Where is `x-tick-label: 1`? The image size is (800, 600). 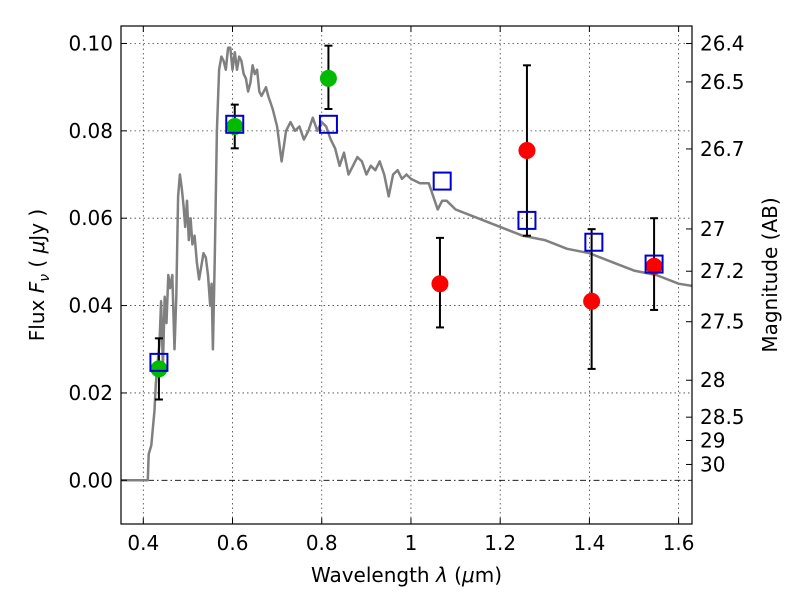 x-tick-label: 1 is located at coordinates (411, 543).